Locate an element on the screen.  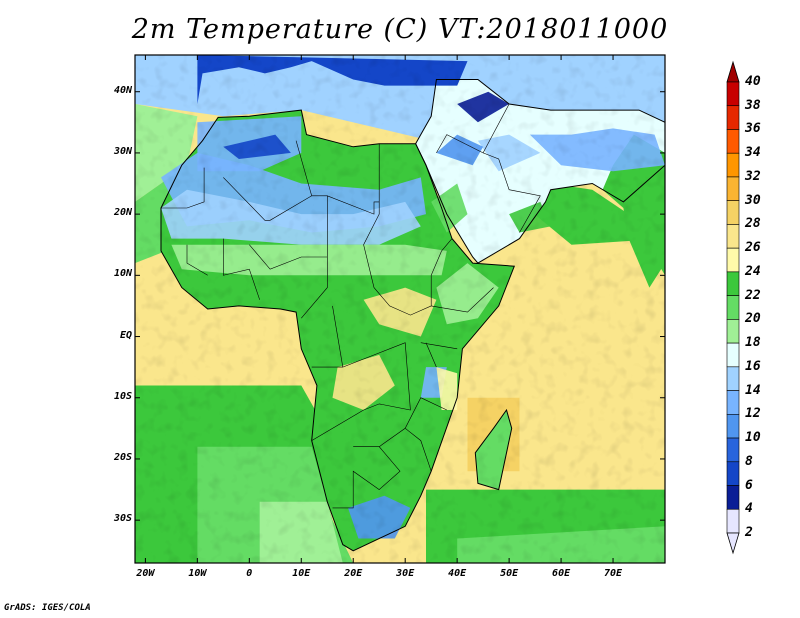
lat-label: 20S is located at coordinates (122, 457).